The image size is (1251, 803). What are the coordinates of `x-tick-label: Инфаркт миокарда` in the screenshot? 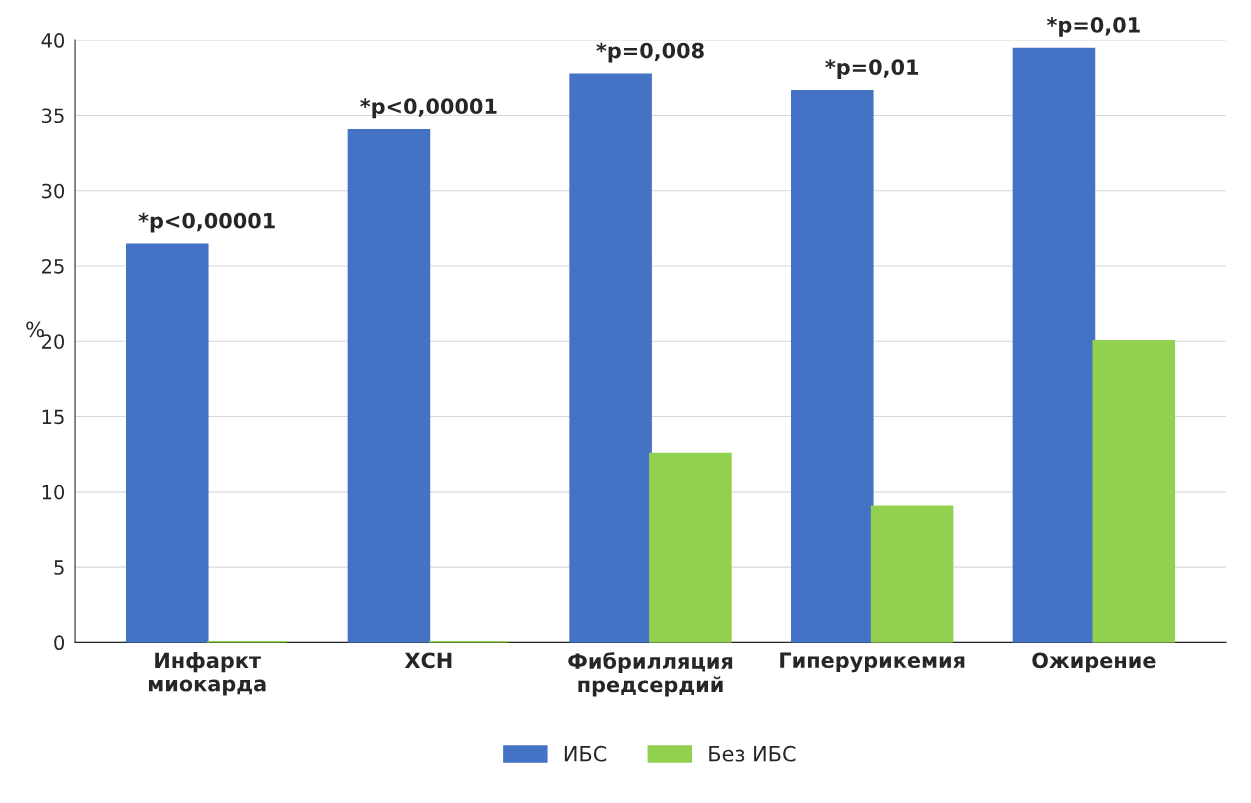 It's located at (207, 674).